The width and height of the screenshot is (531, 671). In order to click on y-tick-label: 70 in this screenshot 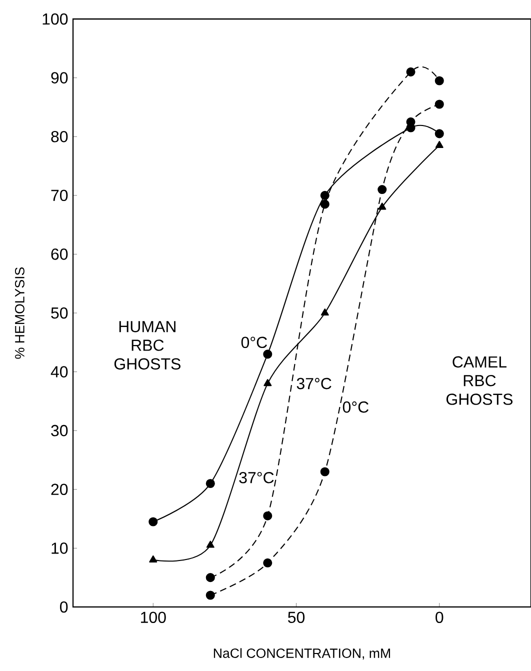, I will do `click(59, 196)`.